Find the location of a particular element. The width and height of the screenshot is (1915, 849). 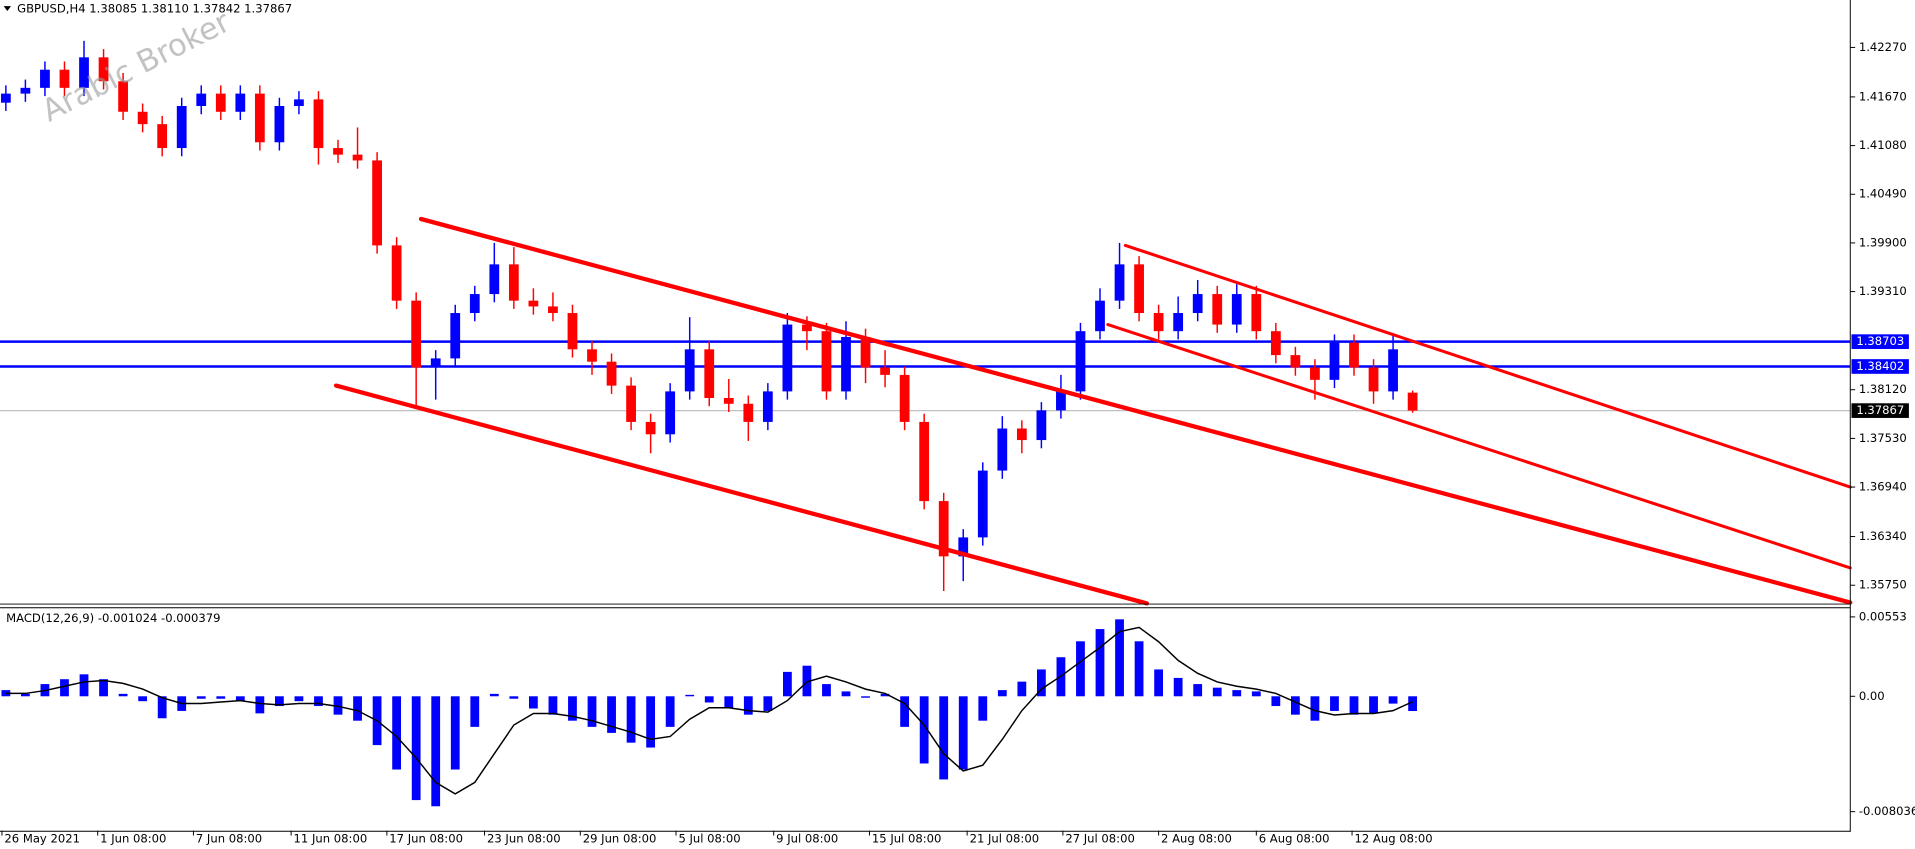

low-label: 1.37842 is located at coordinates (217, 8).